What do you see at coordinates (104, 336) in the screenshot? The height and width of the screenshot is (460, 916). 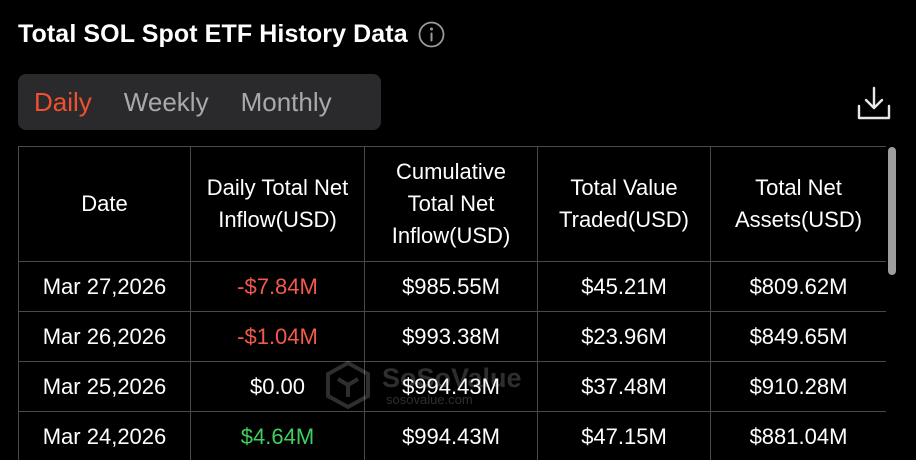 I see `cell-date: Mar 26,2026` at bounding box center [104, 336].